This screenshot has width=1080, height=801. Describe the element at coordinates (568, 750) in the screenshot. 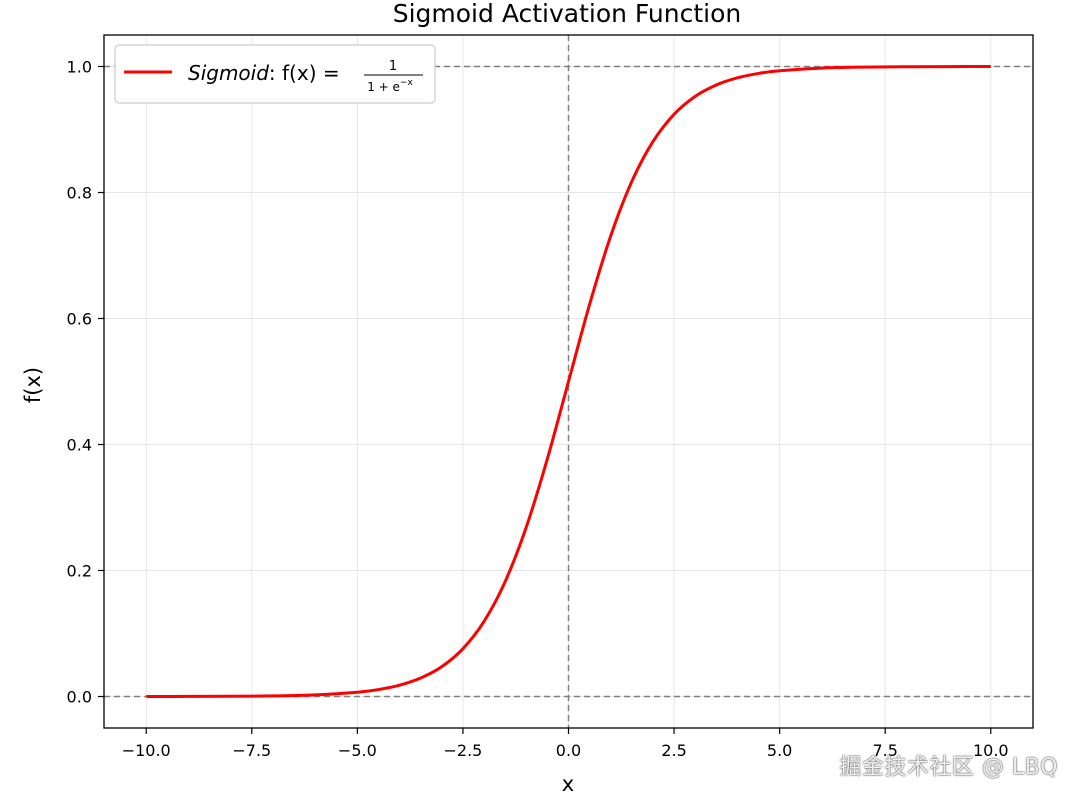

I see `x-tick-label: 0.0` at that location.